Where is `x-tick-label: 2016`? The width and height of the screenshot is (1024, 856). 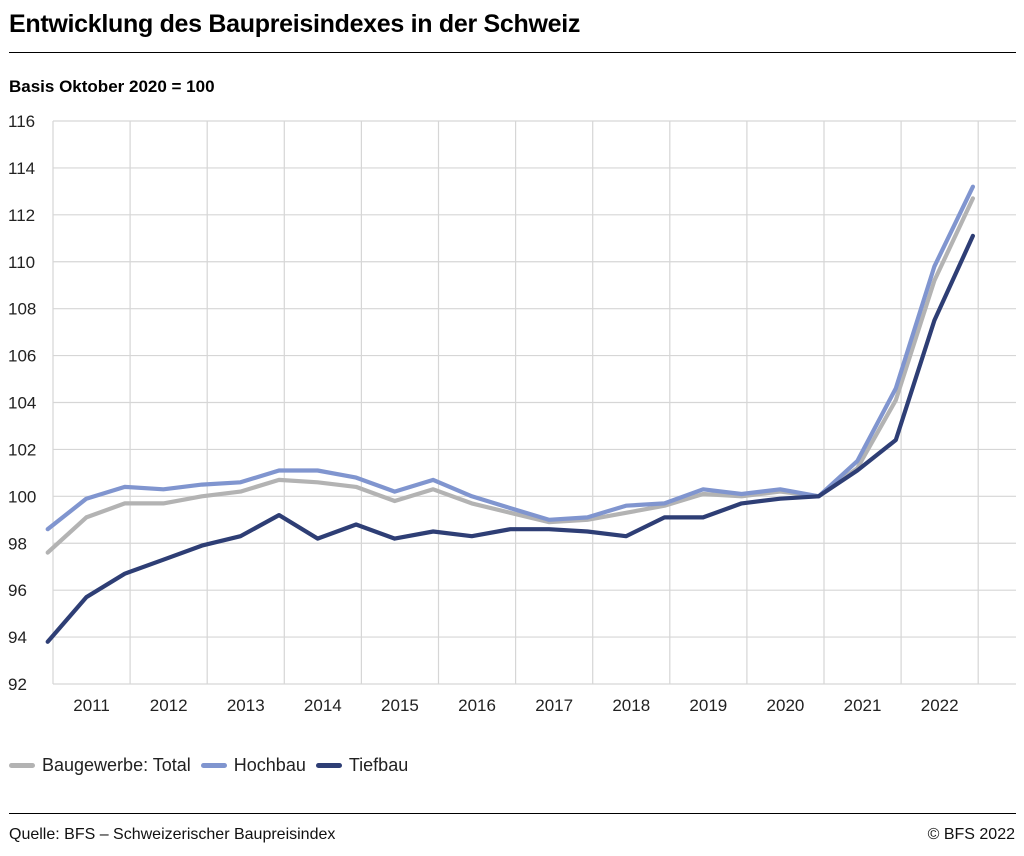
x-tick-label: 2016 is located at coordinates (477, 705).